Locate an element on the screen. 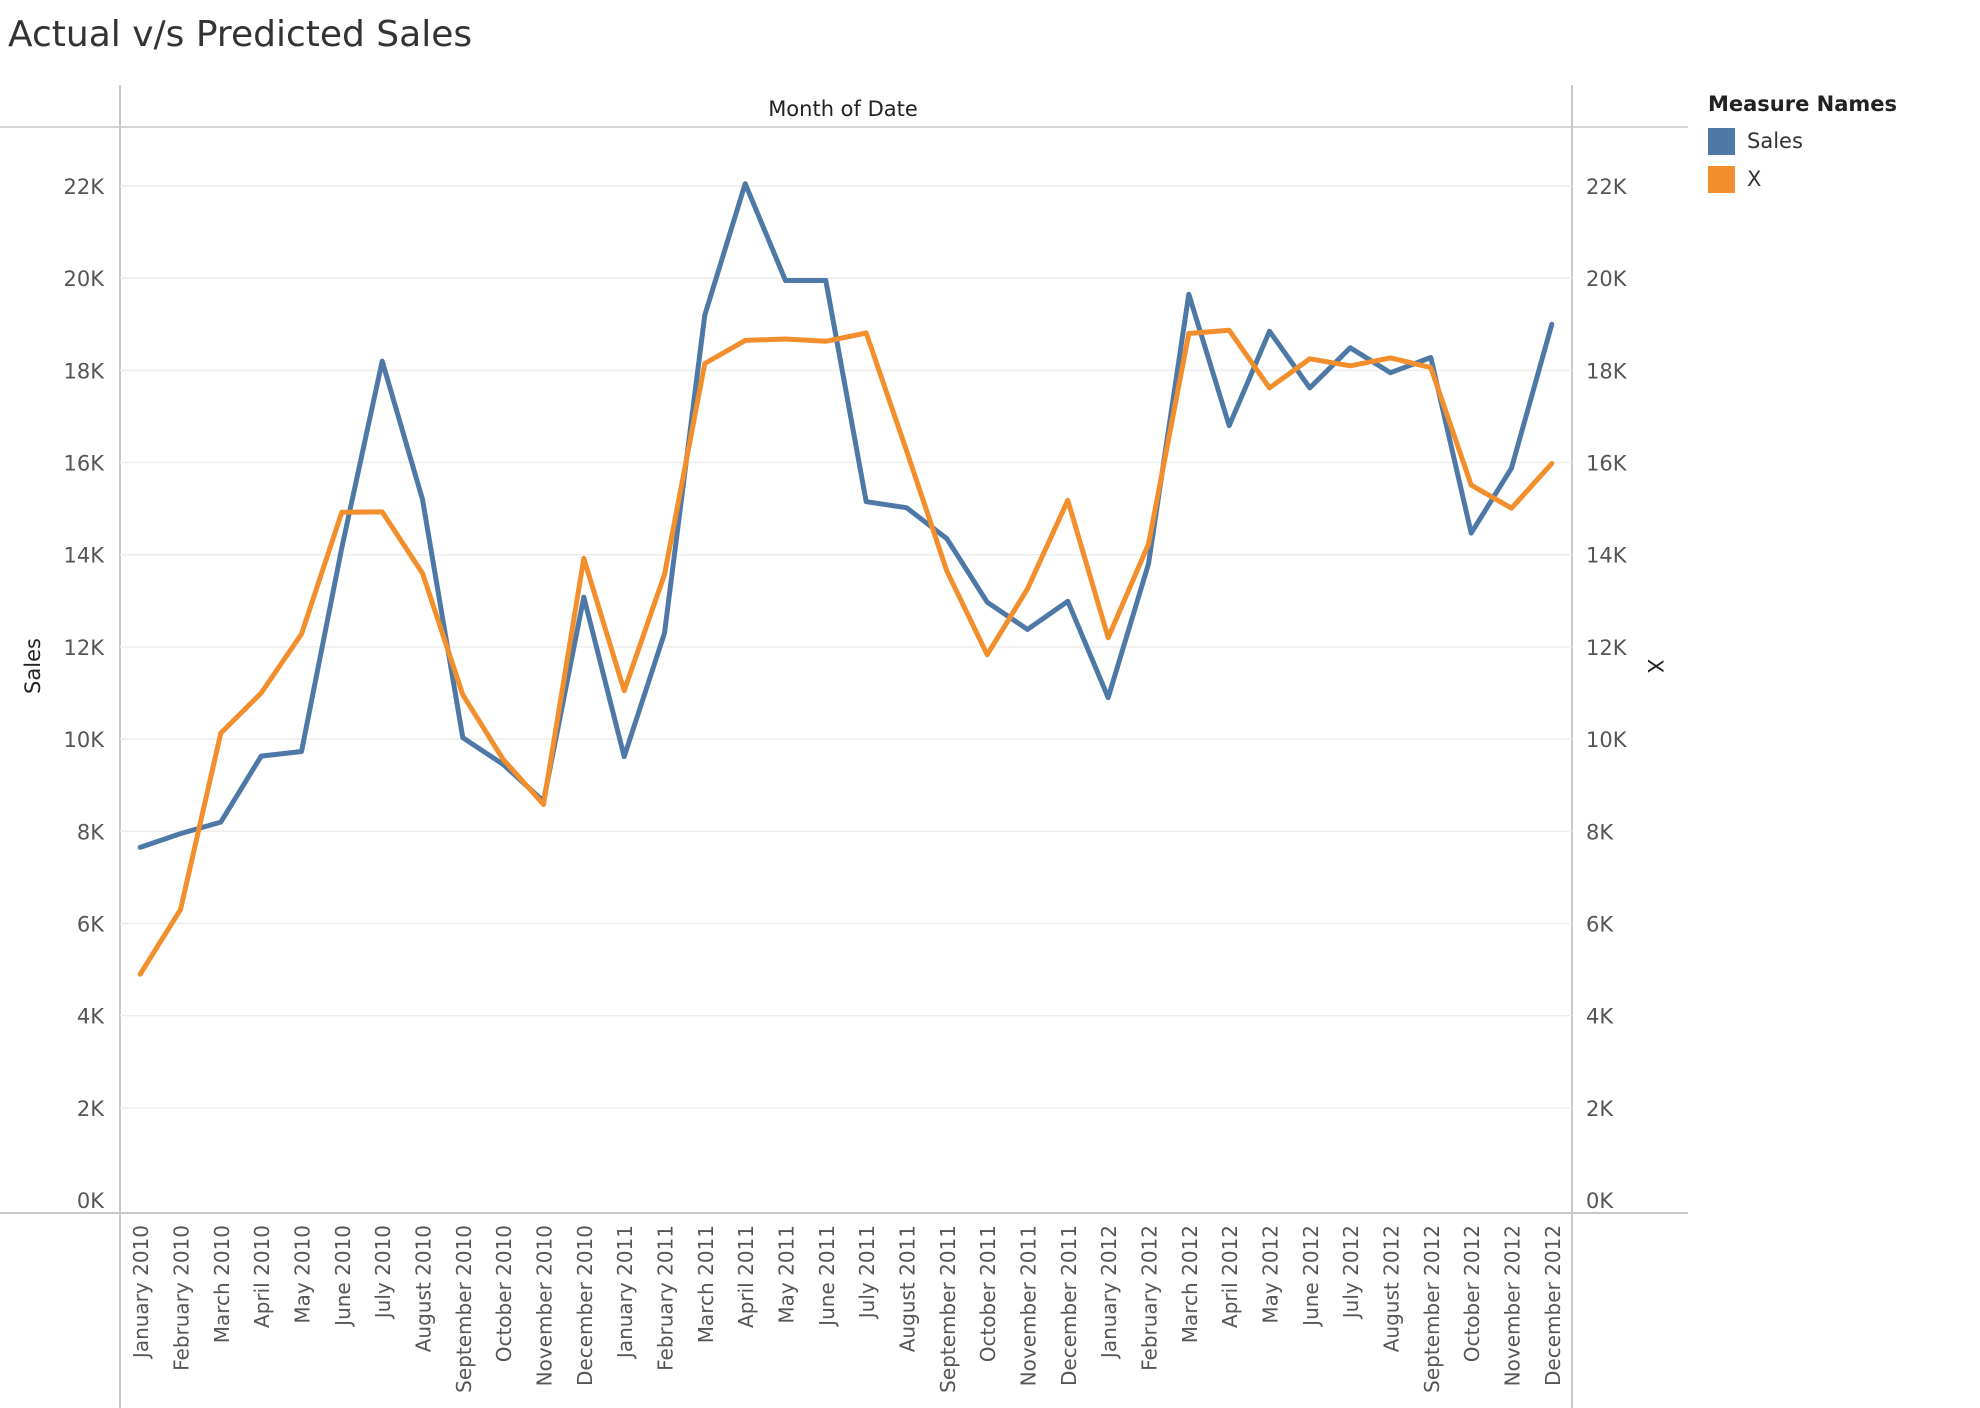 The width and height of the screenshot is (1980, 1408). x-tick-label: December 2010 is located at coordinates (585, 1305).